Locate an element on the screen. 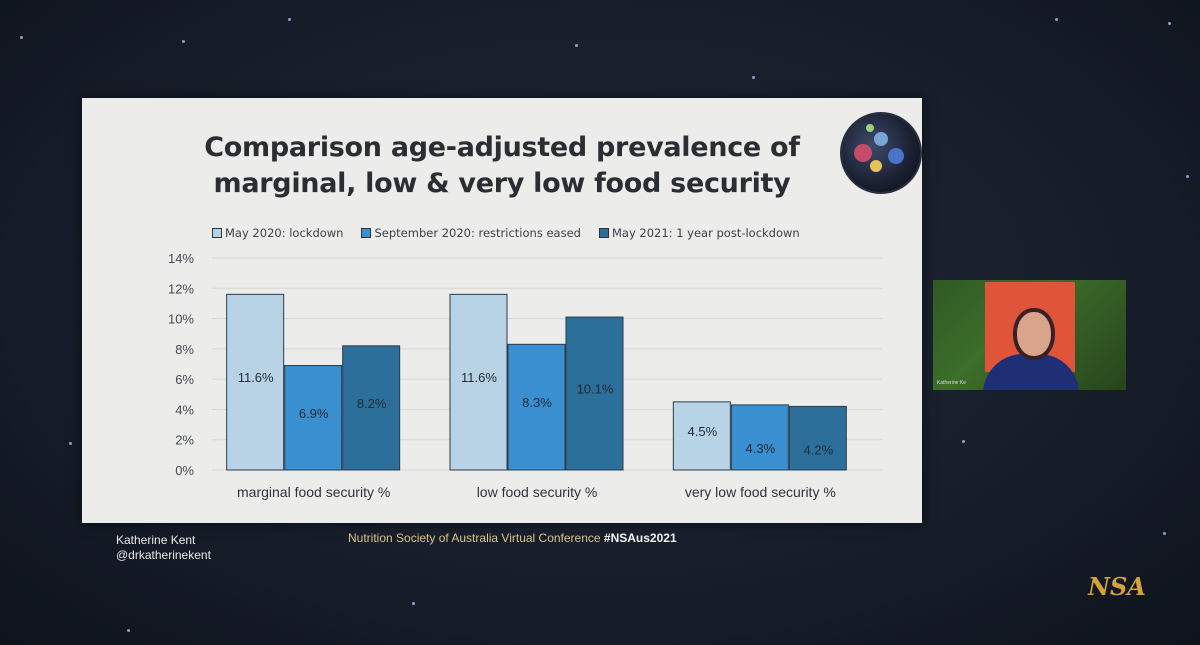  slide-title-line-1: Comparison age-adjusted prevalence of is located at coordinates (502, 147).